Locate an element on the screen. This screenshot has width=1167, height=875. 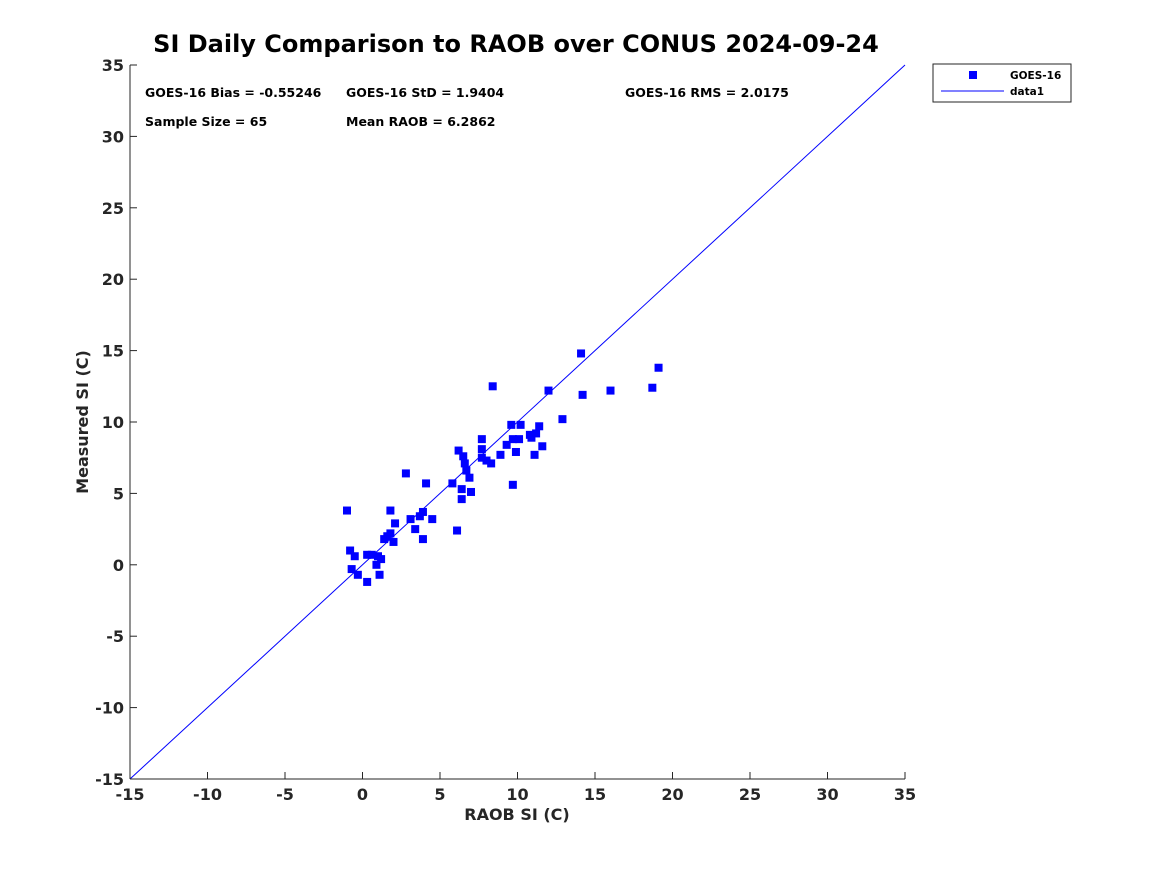
x-tick-label: 5 is located at coordinates (439, 794).